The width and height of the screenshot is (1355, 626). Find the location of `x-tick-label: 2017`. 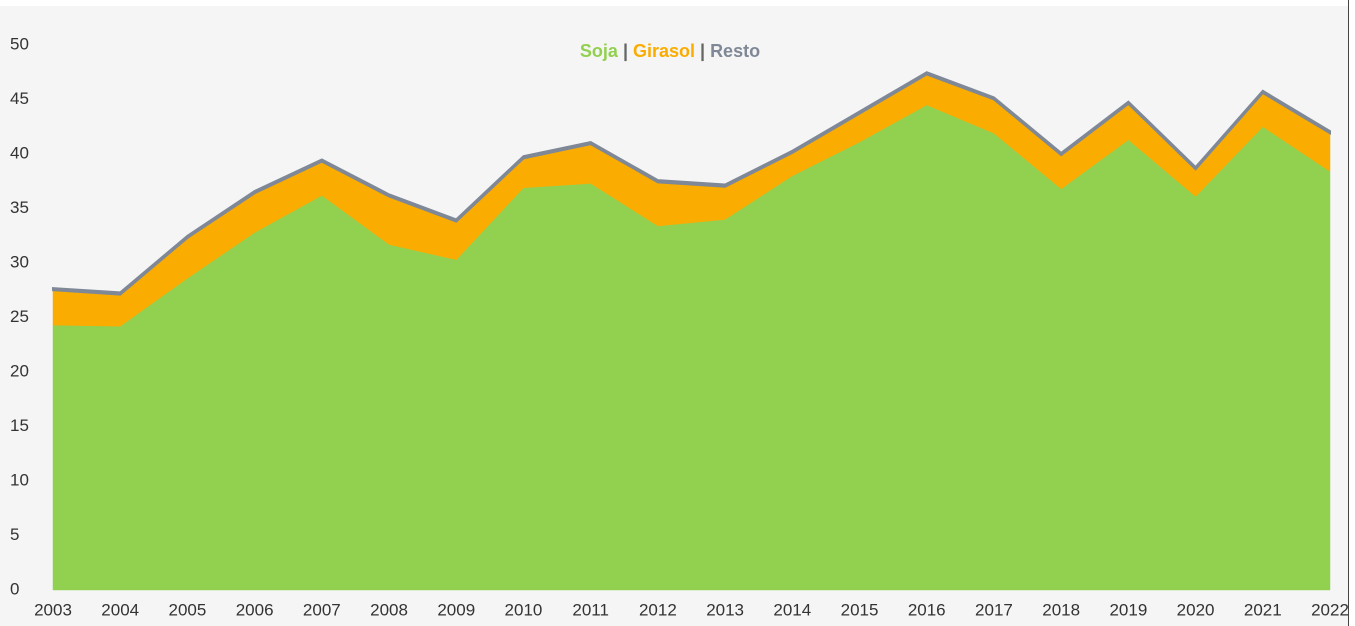

x-tick-label: 2017 is located at coordinates (994, 609).